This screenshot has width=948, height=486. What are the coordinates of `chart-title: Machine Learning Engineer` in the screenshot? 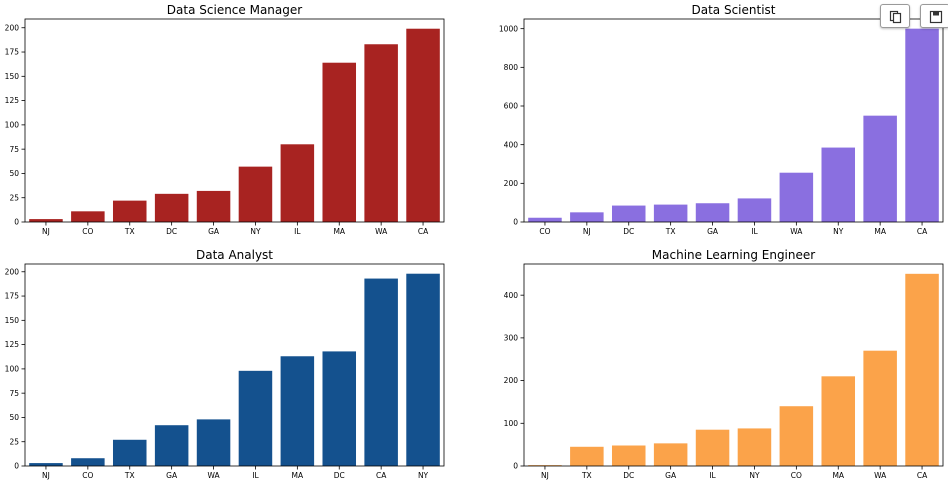 It's located at (733, 255).